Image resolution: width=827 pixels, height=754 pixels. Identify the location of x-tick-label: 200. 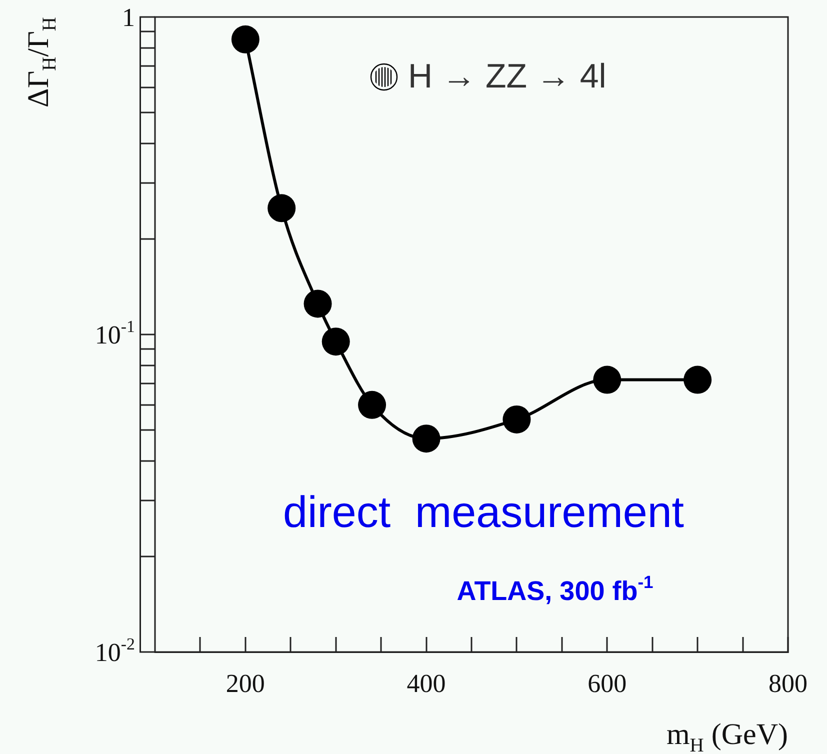
(245, 683).